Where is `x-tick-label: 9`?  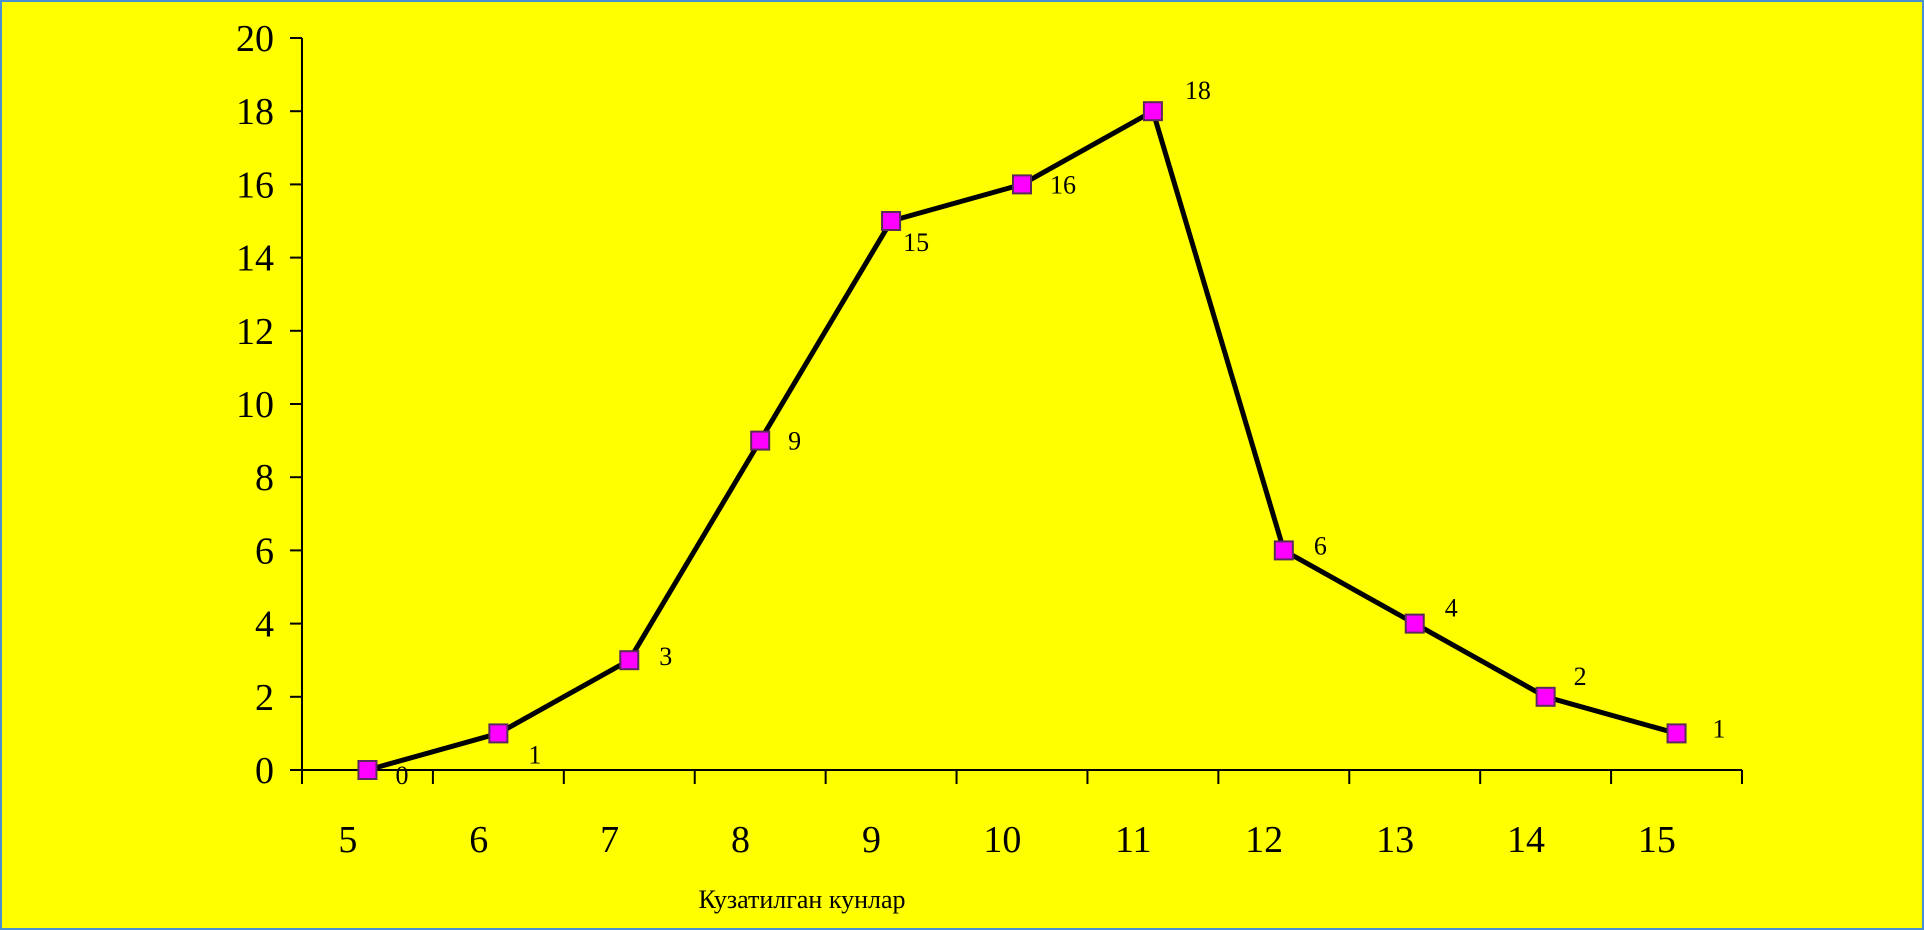
x-tick-label: 9 is located at coordinates (871, 840).